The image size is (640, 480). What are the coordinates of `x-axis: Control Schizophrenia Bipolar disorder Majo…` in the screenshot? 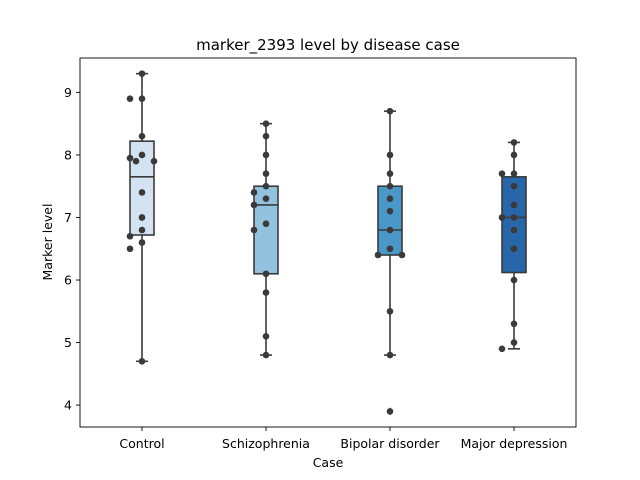 It's located at (343, 439).